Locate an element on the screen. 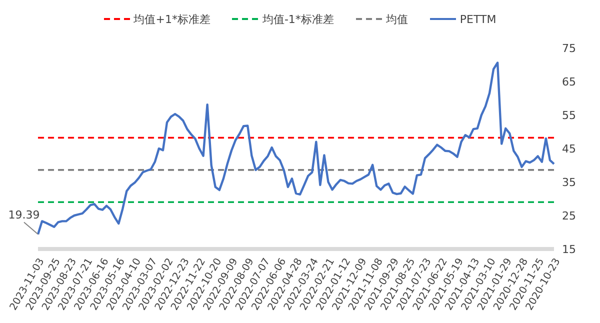 The image size is (600, 323). annotation: 19.39 is located at coordinates (24, 215).